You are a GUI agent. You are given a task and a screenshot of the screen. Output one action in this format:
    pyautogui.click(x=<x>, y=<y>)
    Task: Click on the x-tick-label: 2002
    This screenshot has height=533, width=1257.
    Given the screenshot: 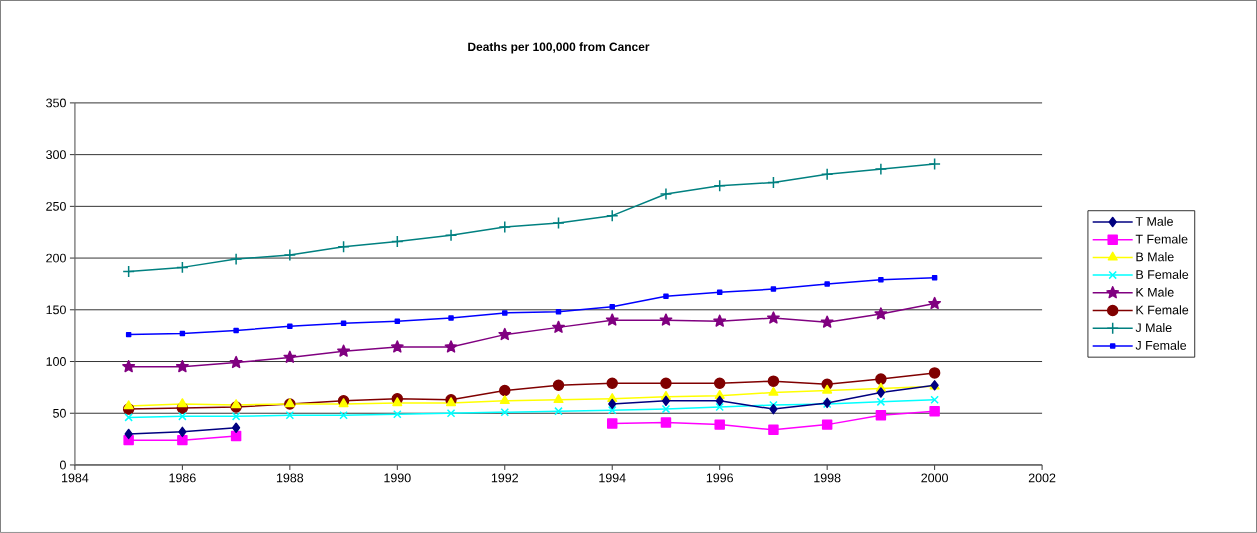 What is the action you would take?
    pyautogui.click(x=1042, y=478)
    